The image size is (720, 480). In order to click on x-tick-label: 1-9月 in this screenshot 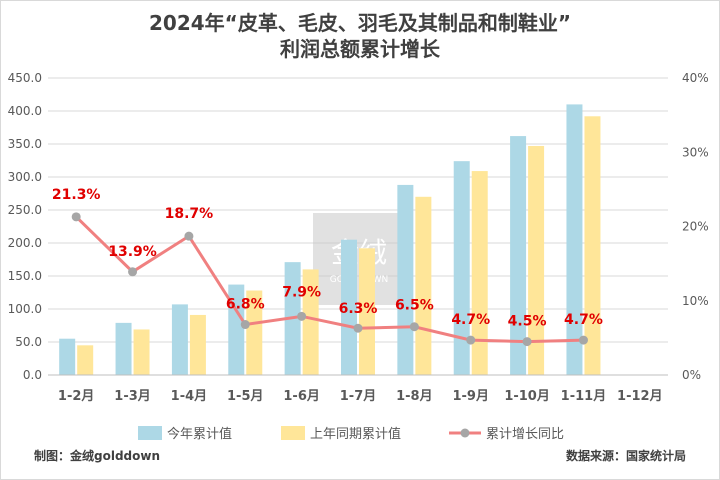, I will do `click(470, 396)`.